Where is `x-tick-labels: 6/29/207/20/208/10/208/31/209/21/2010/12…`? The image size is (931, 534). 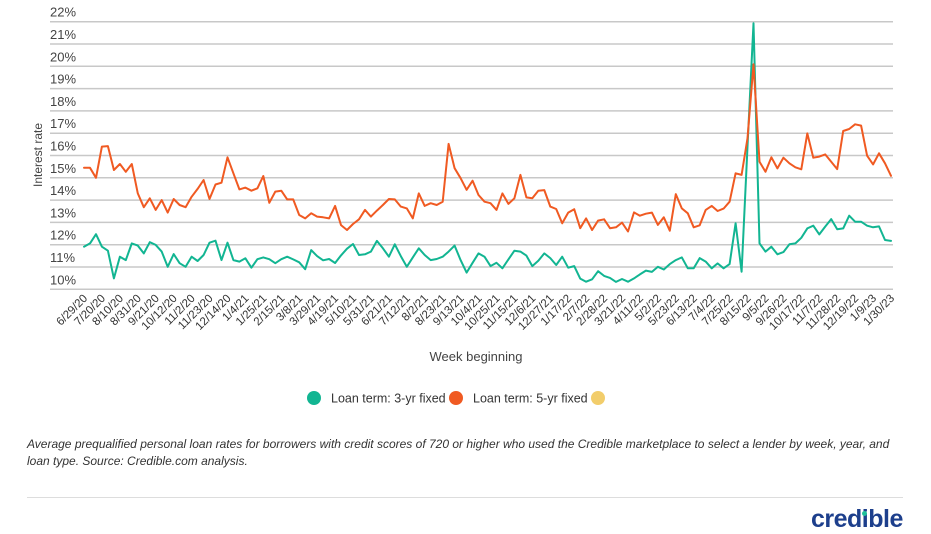
x-tick-labels: 6/29/207/20/208/10/208/31/209/21/2010/12… is located at coordinates (476, 313).